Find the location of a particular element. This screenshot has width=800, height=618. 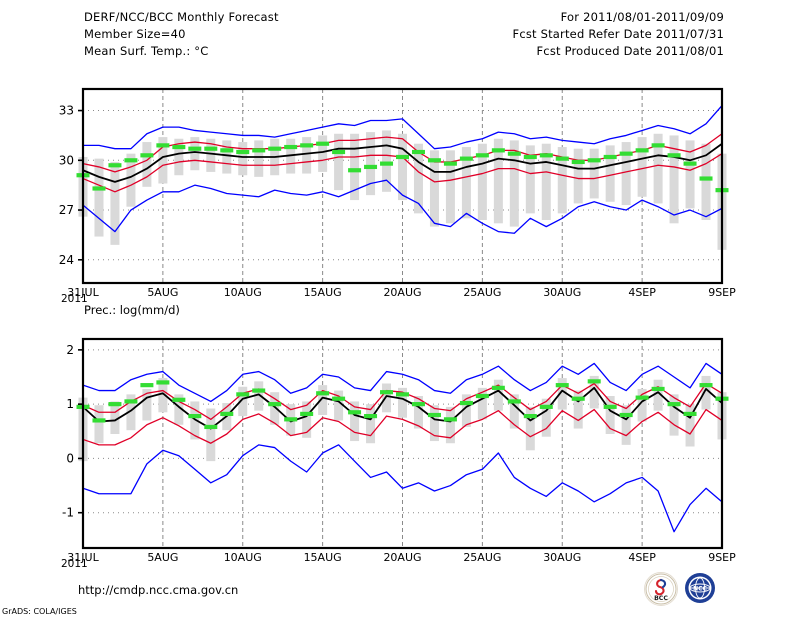

series-ensemble-max is located at coordinates (402, 382).